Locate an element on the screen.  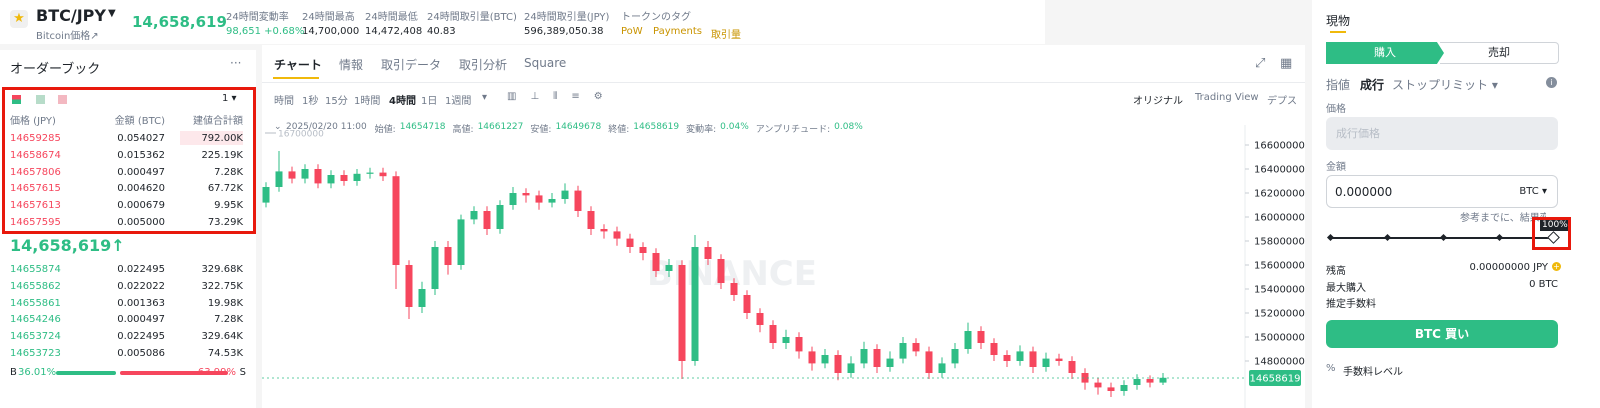
view-option: デプス is located at coordinates (1282, 101).